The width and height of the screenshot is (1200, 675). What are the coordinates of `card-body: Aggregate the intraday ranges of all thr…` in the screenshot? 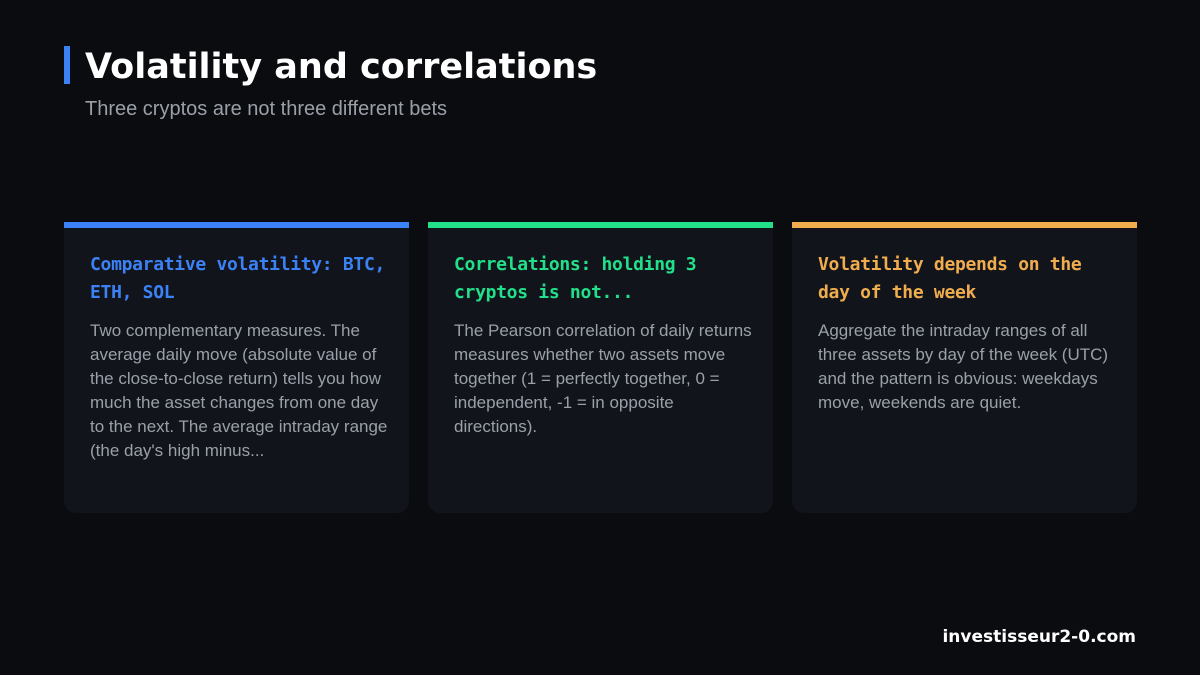 It's located at (963, 366).